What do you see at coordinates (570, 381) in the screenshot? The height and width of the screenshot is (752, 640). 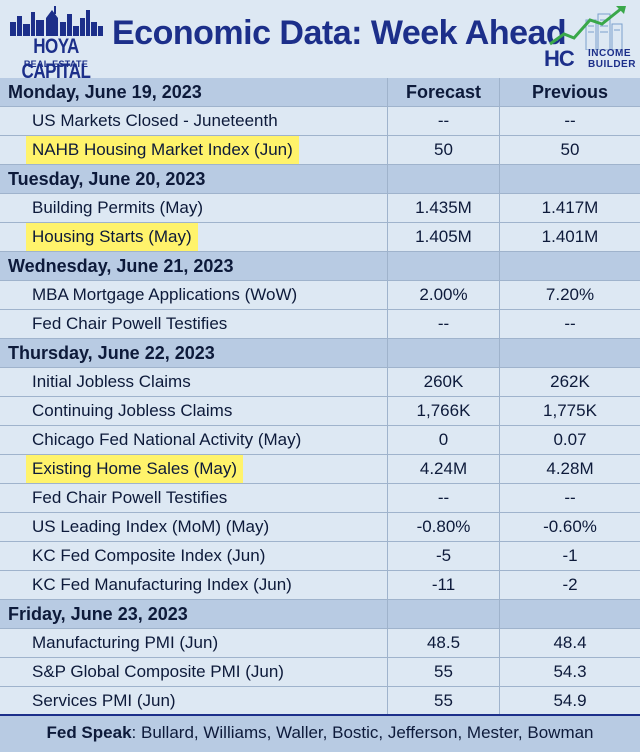 I see `previous-value: 262K` at bounding box center [570, 381].